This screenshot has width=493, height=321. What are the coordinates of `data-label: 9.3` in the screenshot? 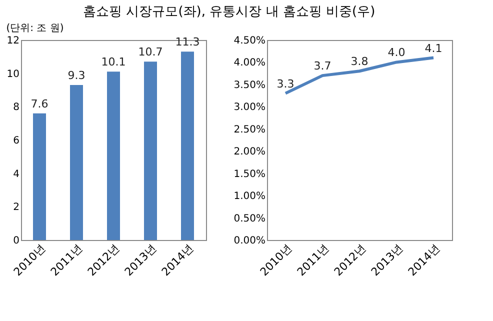 It's located at (77, 75).